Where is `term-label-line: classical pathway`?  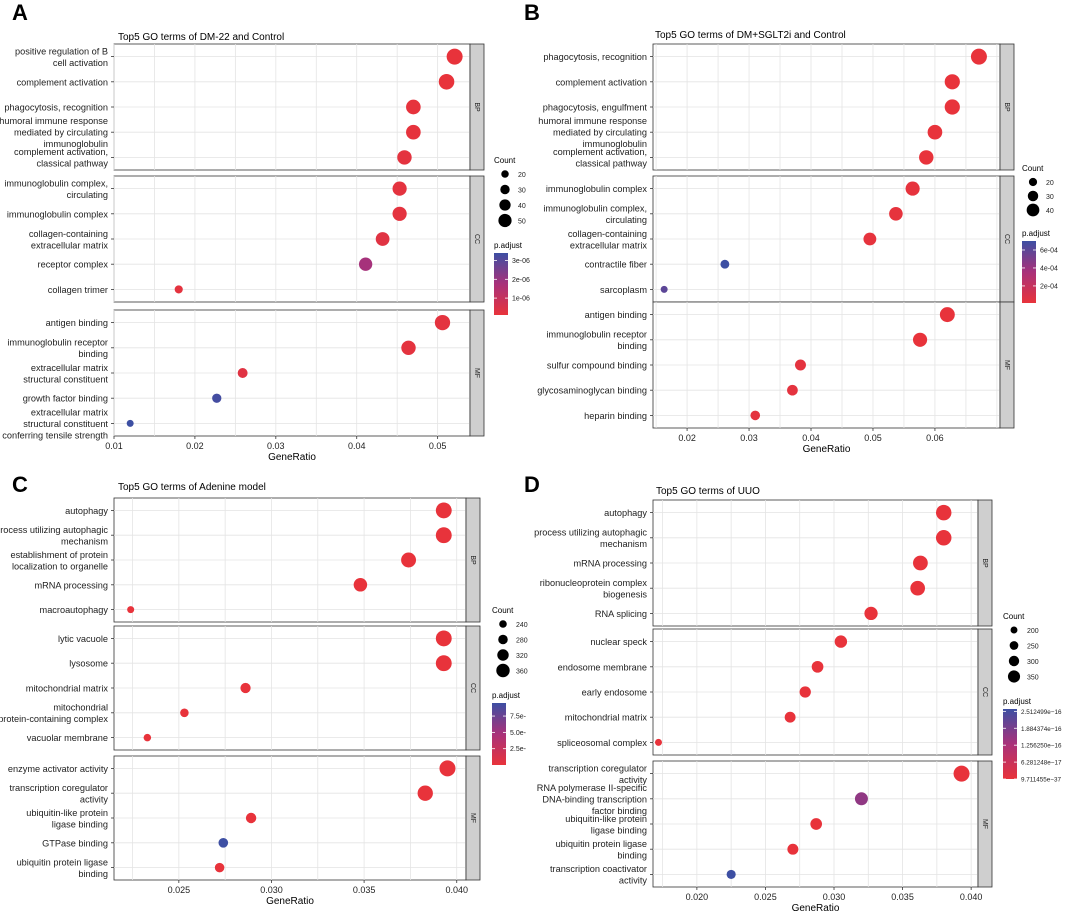 term-label-line: classical pathway is located at coordinates (73, 164).